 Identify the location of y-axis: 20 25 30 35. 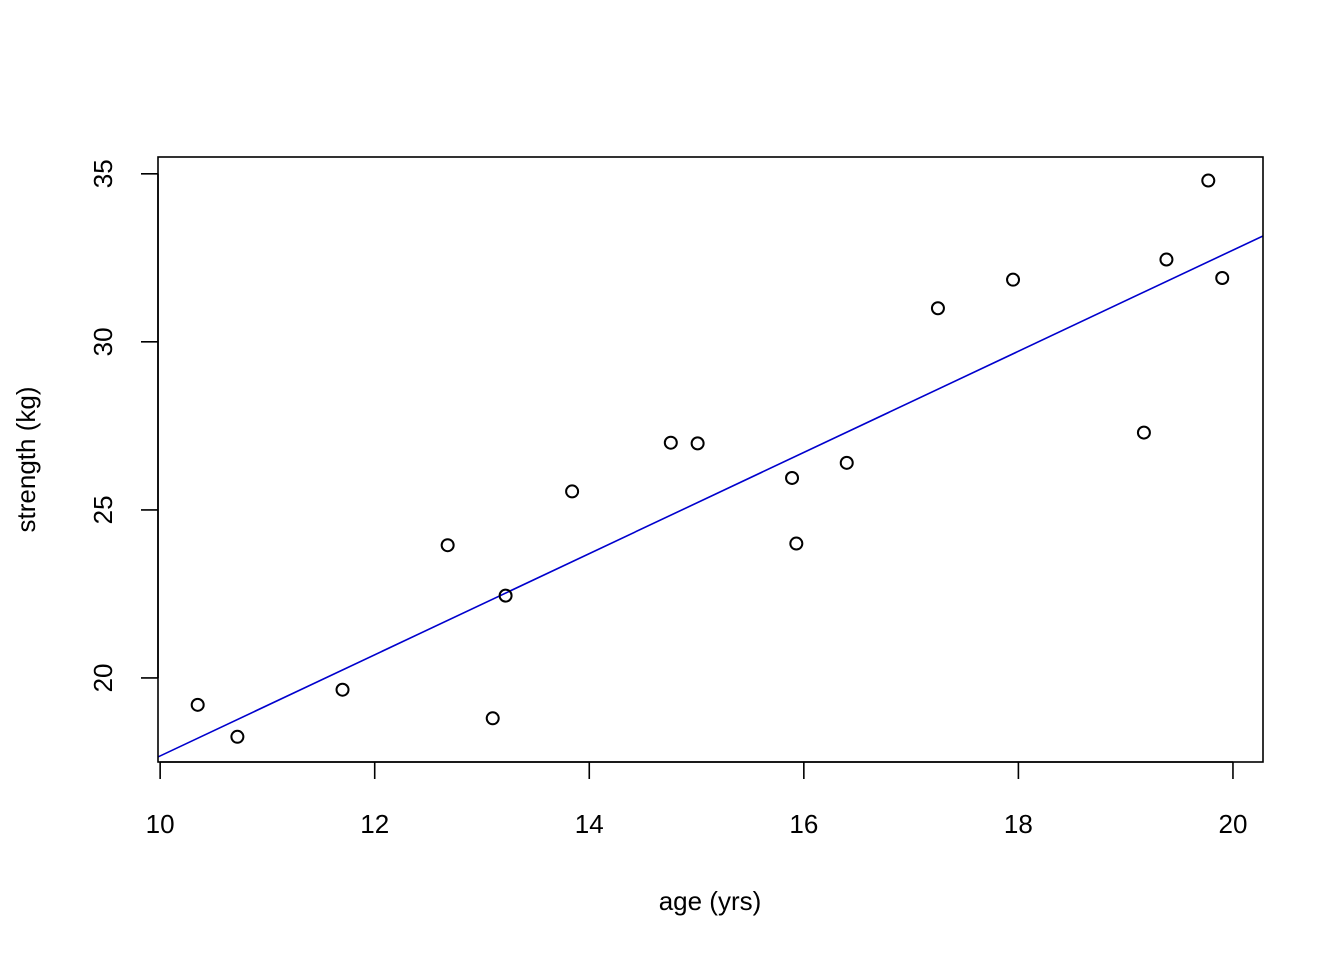
(123, 426).